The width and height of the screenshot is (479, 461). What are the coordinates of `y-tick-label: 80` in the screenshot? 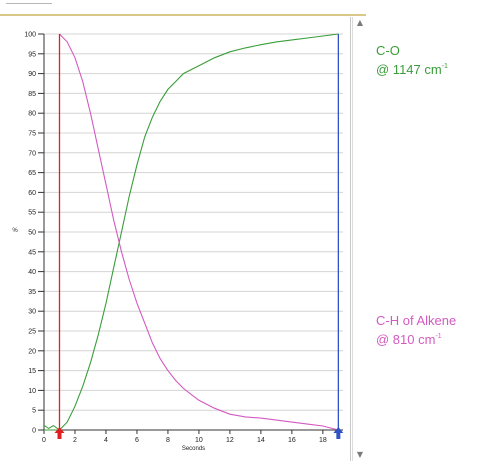 It's located at (32, 114).